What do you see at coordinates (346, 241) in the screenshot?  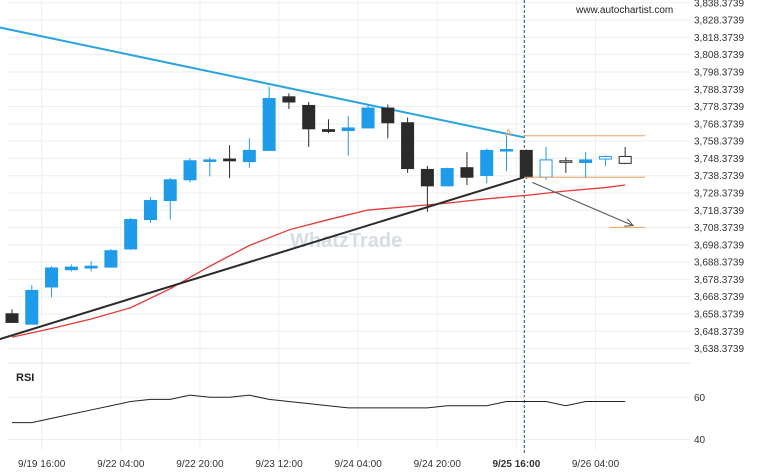 I see `watermark-text: WhatzTrade` at bounding box center [346, 241].